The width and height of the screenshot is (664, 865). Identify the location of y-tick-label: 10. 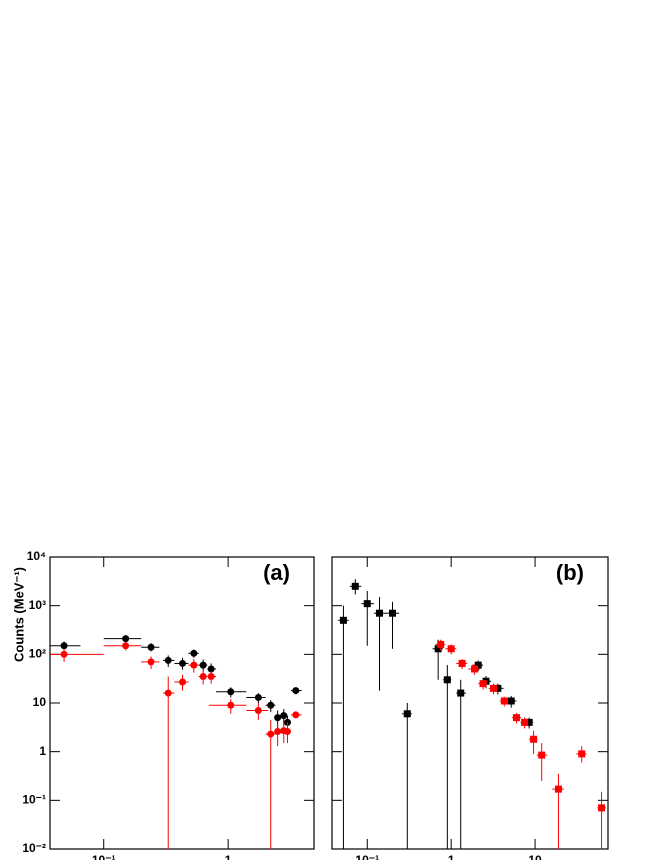
(40, 702).